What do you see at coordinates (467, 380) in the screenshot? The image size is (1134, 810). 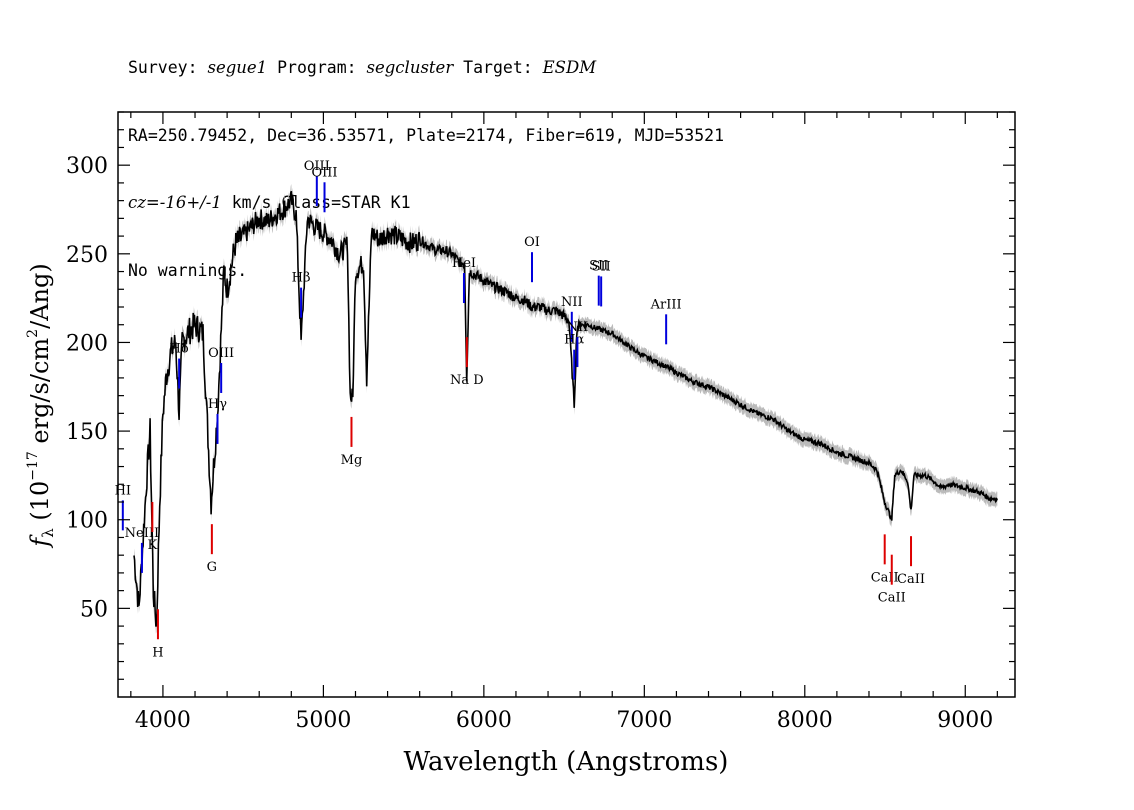 I see `absorption-label: Na D` at bounding box center [467, 380].